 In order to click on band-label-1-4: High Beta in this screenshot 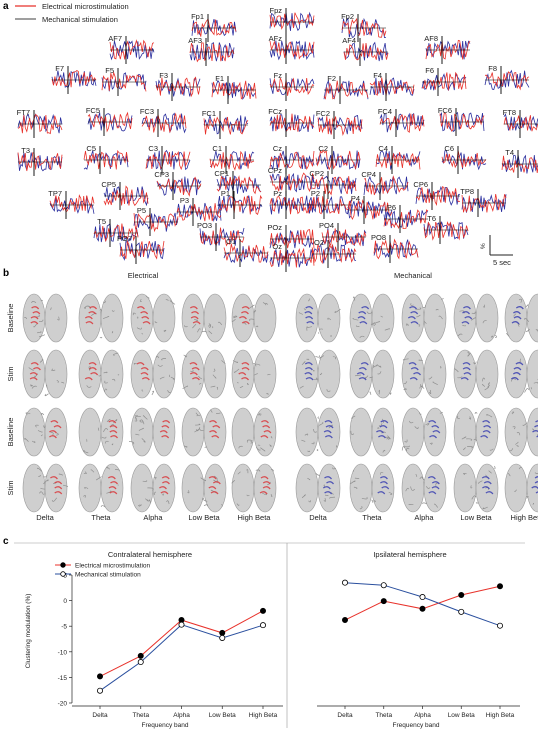, I will do `click(524, 517)`.